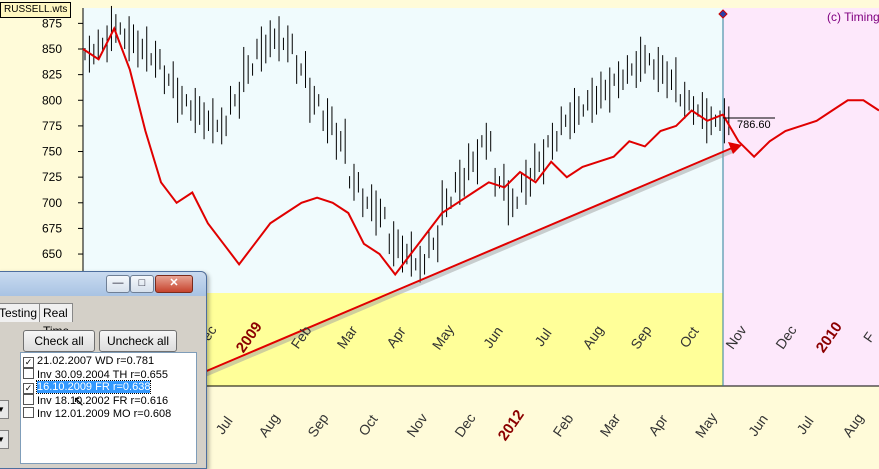 The image size is (879, 469). Describe the element at coordinates (56, 320) in the screenshot. I see `tab-real-time: Real Time` at that location.